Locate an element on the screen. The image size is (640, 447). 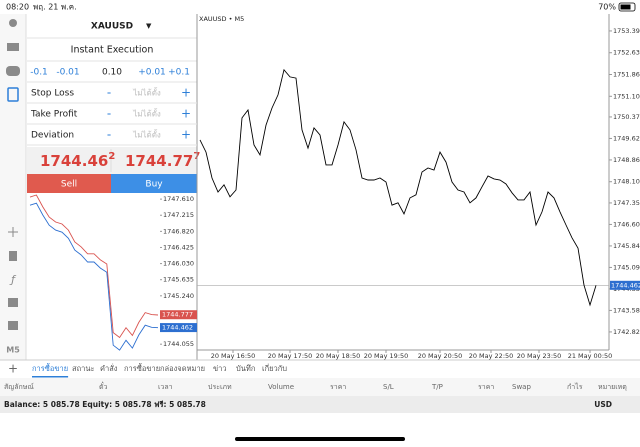
execution-mode: Instant Execution is located at coordinates (112, 50).